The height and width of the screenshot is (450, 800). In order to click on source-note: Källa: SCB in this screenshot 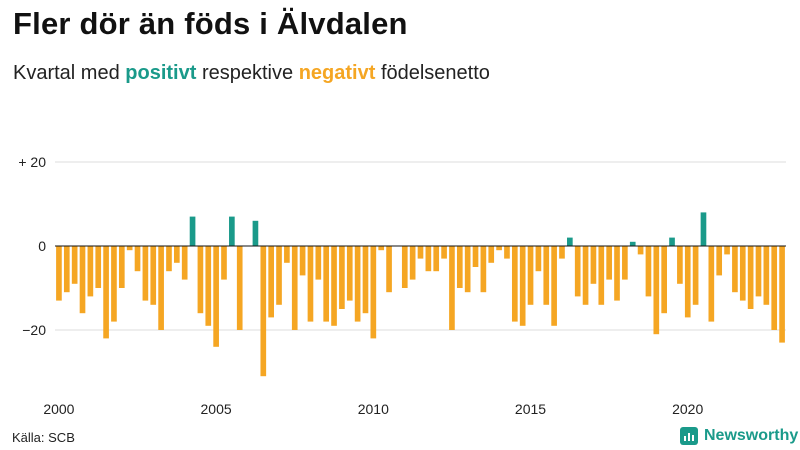, I will do `click(43, 437)`.